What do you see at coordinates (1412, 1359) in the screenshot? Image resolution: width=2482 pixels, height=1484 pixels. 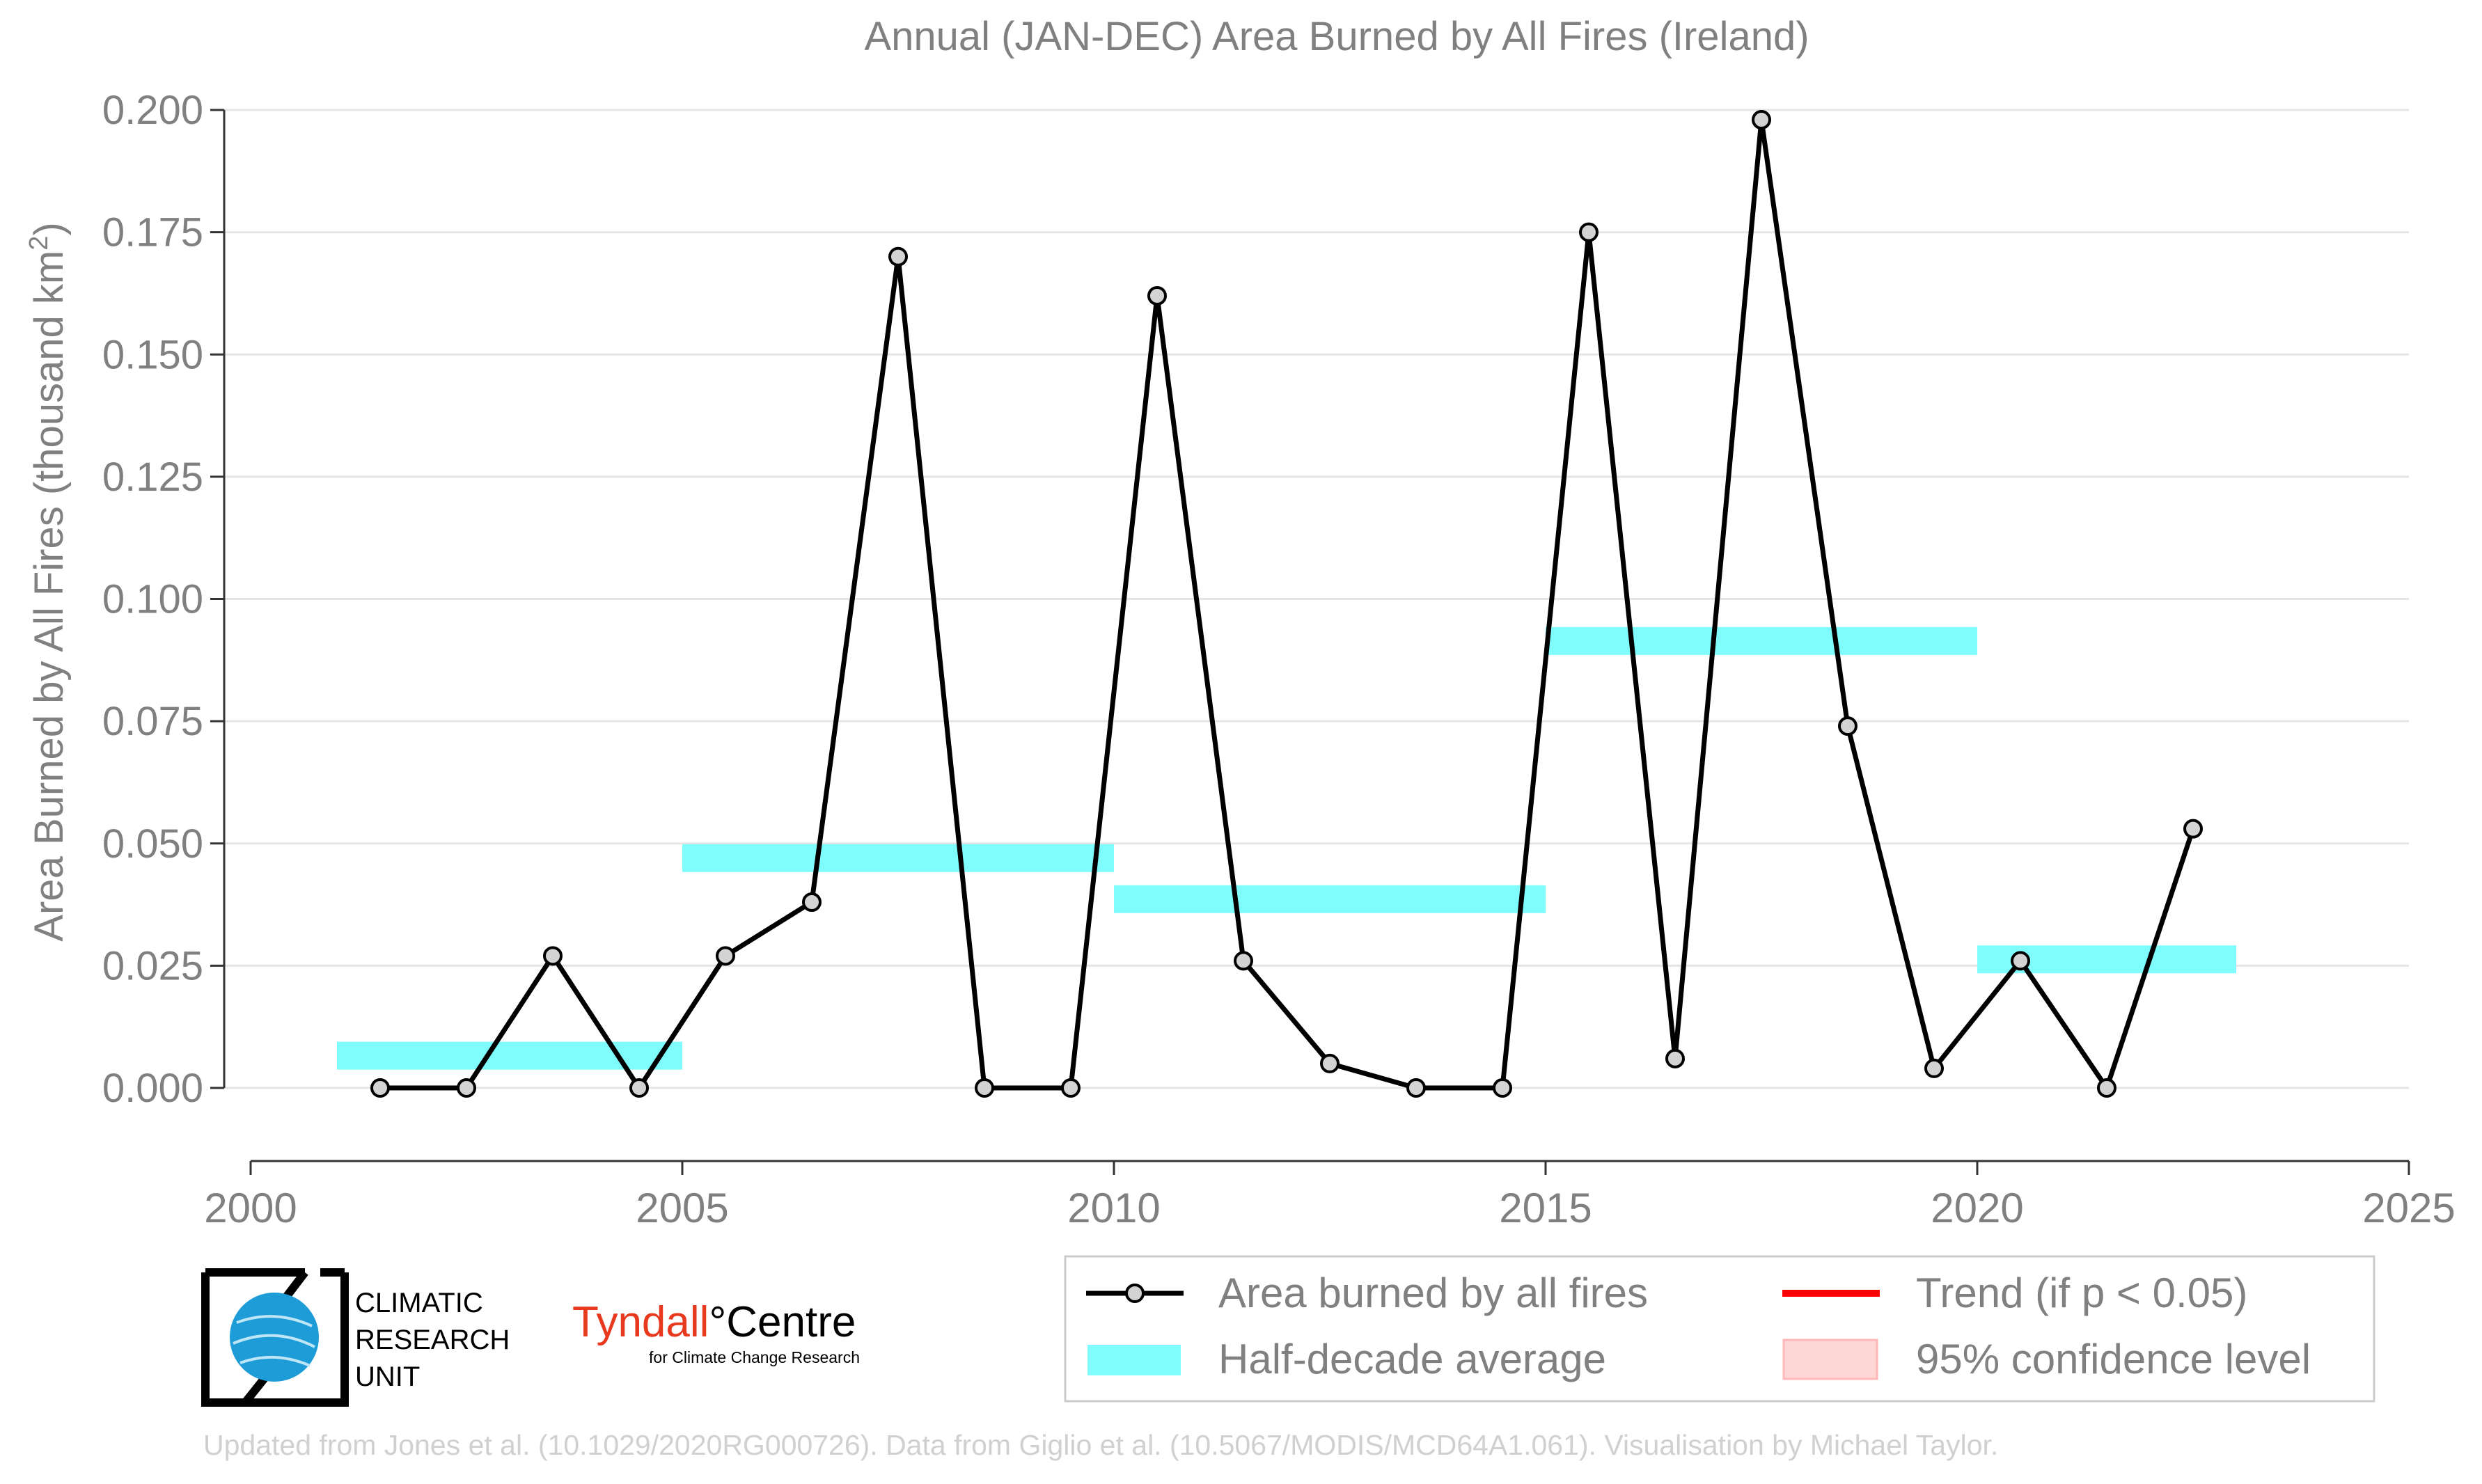 I see `legend-label-half-decade: Half-decade average` at bounding box center [1412, 1359].